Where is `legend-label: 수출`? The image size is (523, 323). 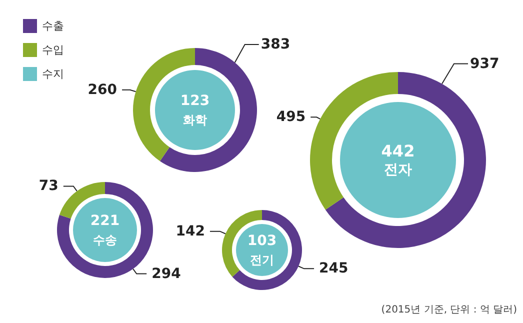
legend-label: 수출 is located at coordinates (53, 26).